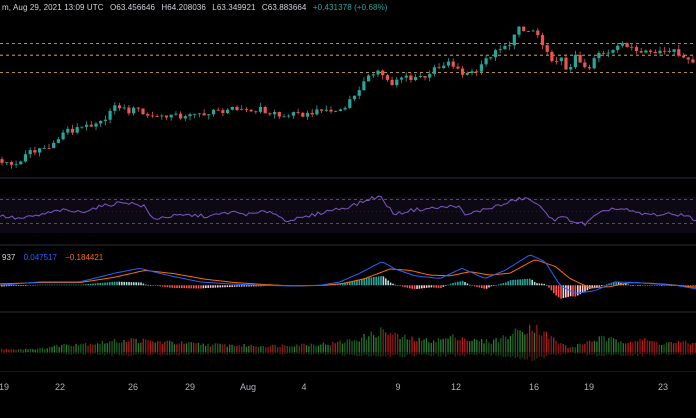 This screenshot has width=696, height=418. I want to click on ohlc-change: +0.431378 (+0.68%), so click(350, 7).